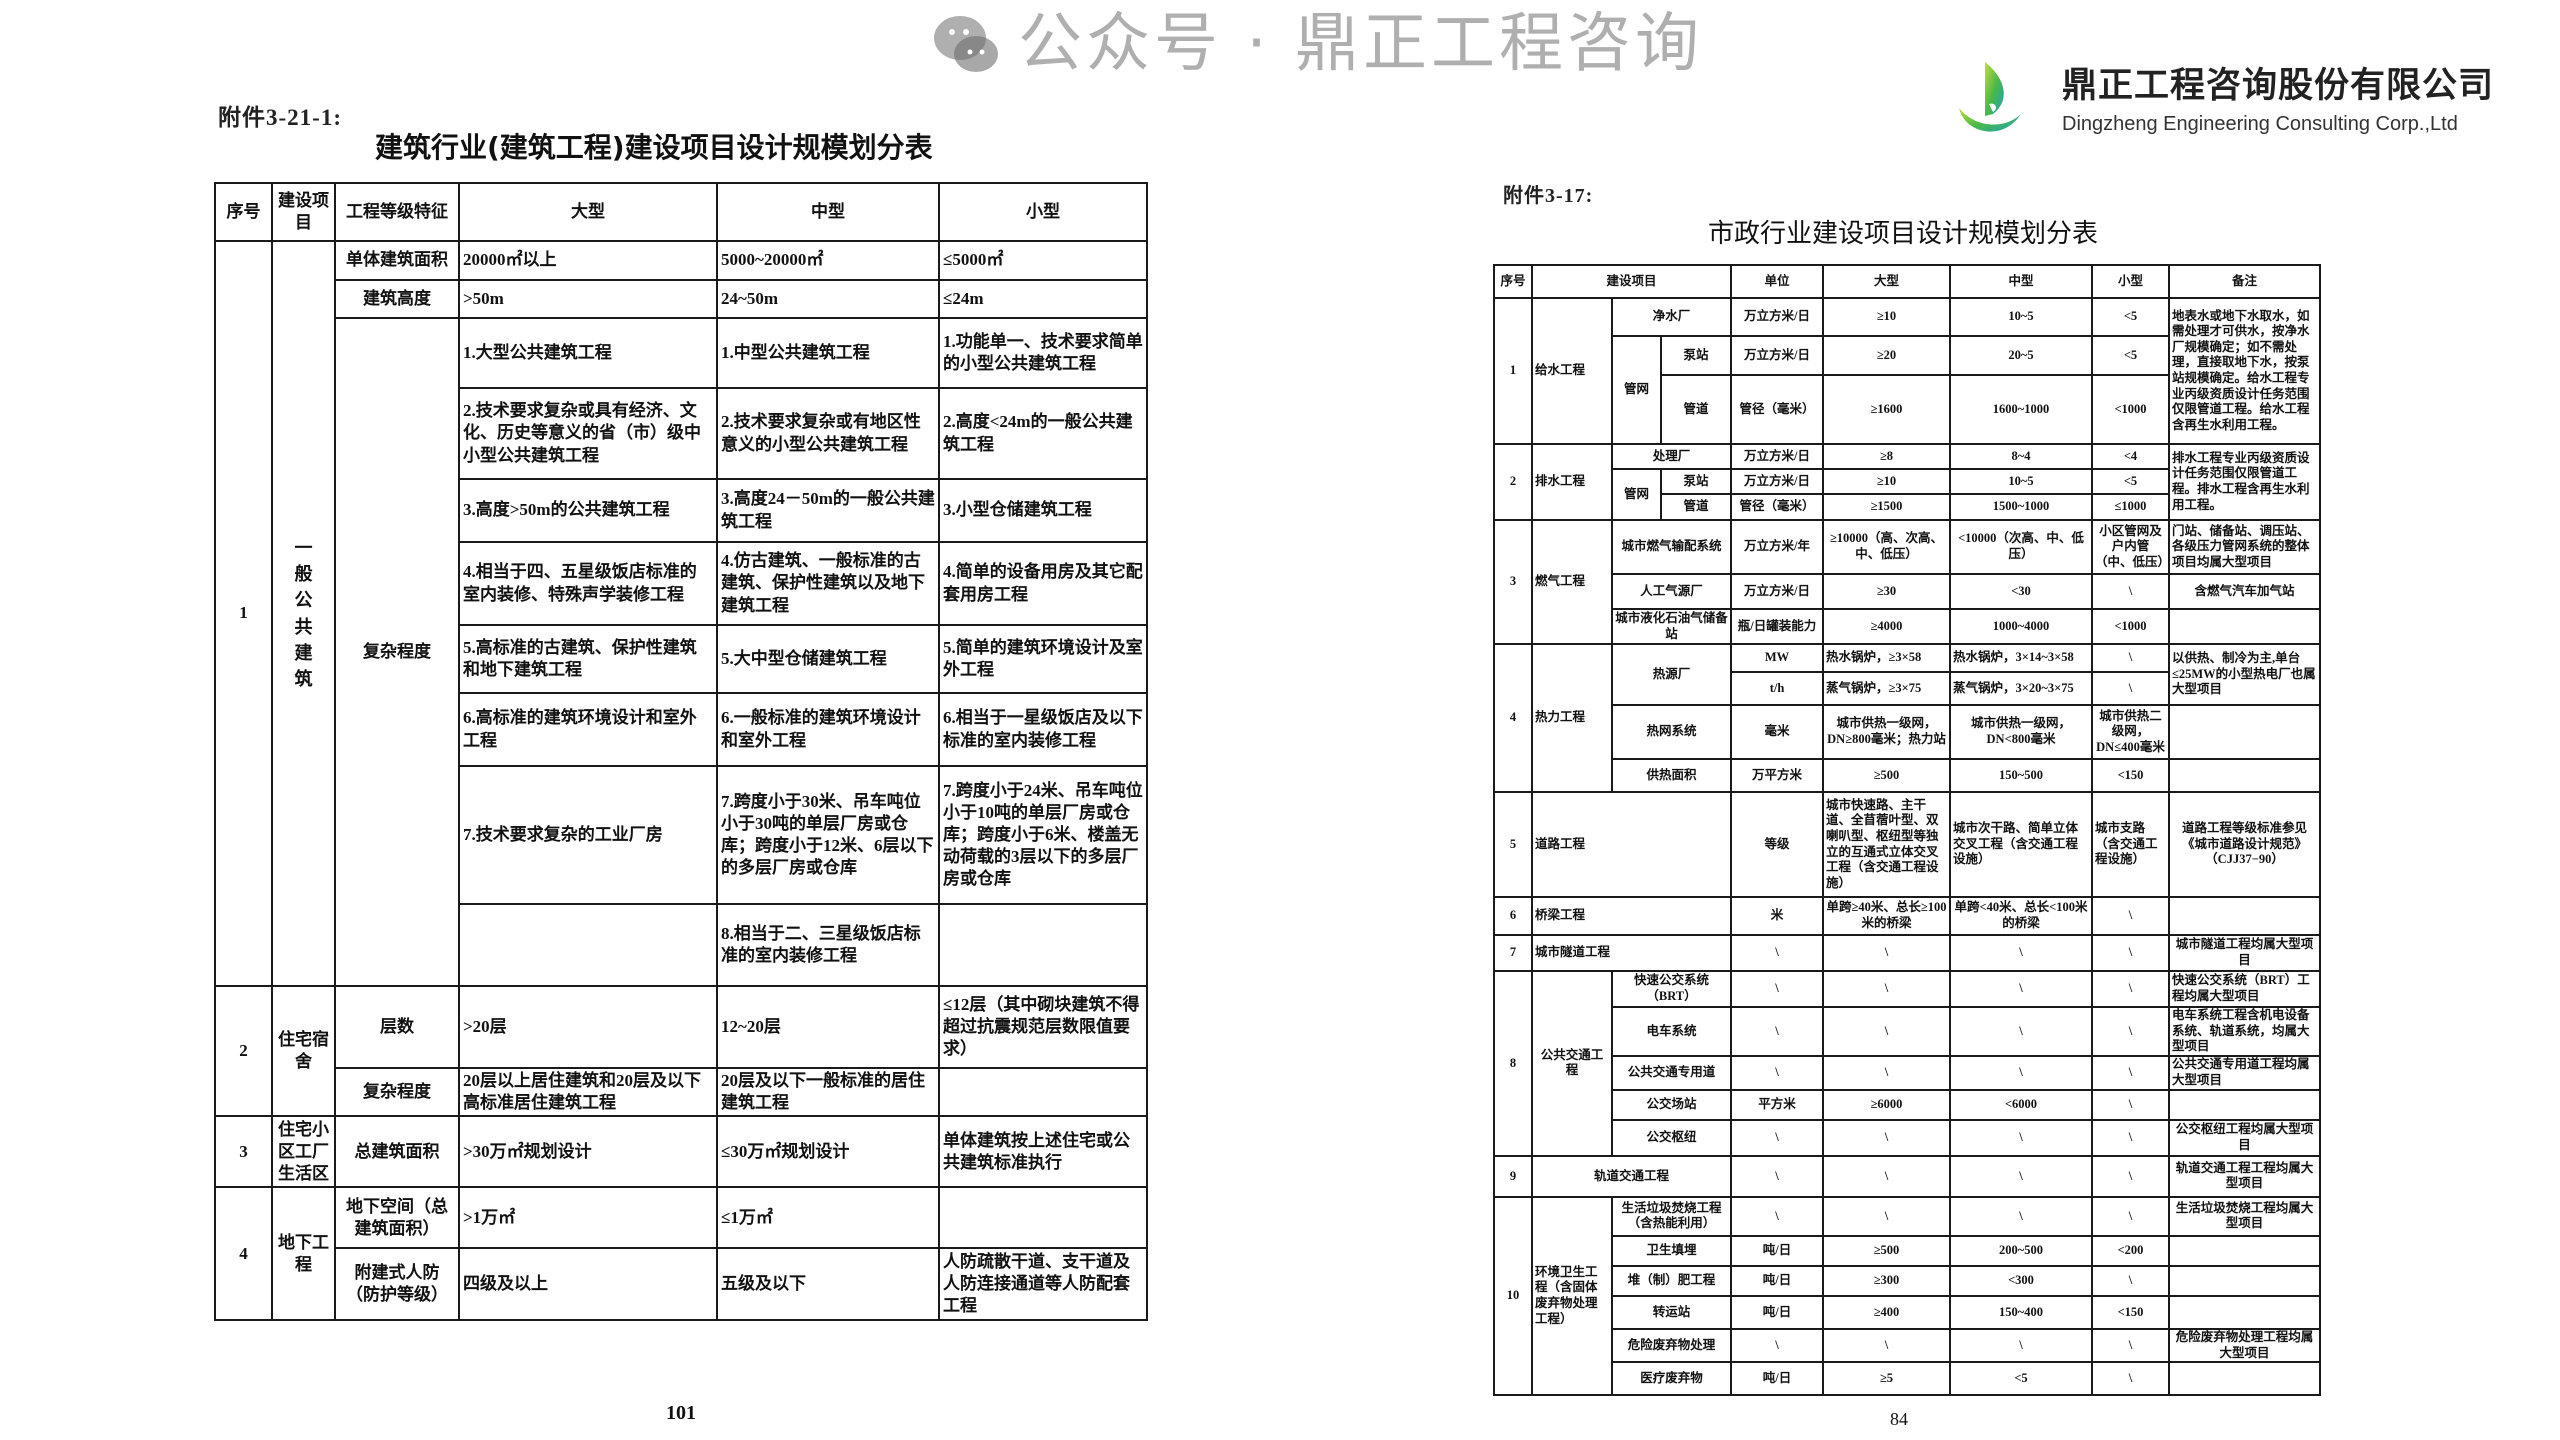 The height and width of the screenshot is (1440, 2560). What do you see at coordinates (828, 353) in the screenshot?
I see `table-cell: 1.中型公共建筑工程` at bounding box center [828, 353].